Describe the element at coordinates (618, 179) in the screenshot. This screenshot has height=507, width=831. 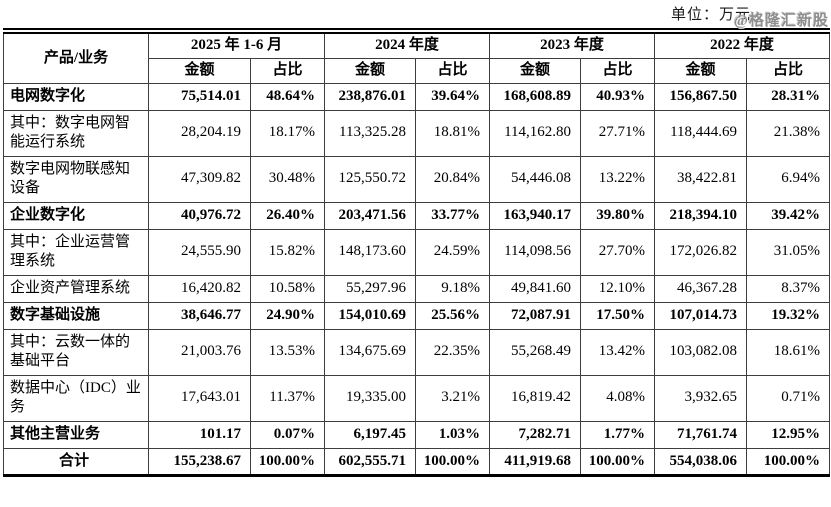
I see `ratio-cell: 13.22%` at that location.